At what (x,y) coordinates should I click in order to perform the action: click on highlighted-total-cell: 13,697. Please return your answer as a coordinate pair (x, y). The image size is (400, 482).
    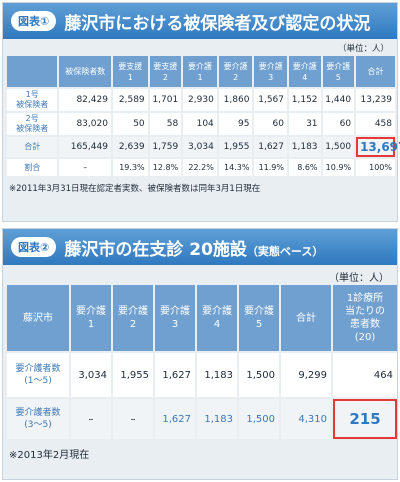
    Looking at the image, I should click on (378, 147).